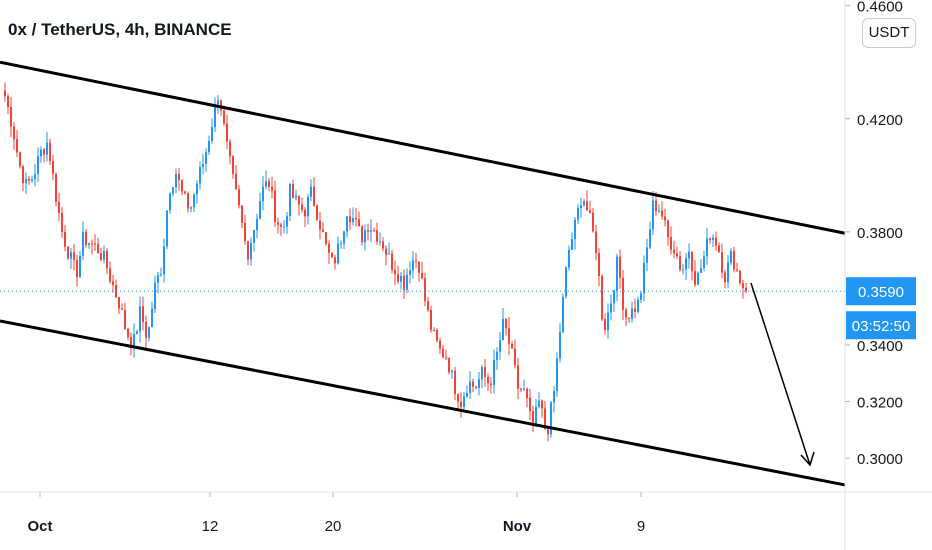 Image resolution: width=932 pixels, height=550 pixels. I want to click on y-tick-label: 0.3800, so click(880, 233).